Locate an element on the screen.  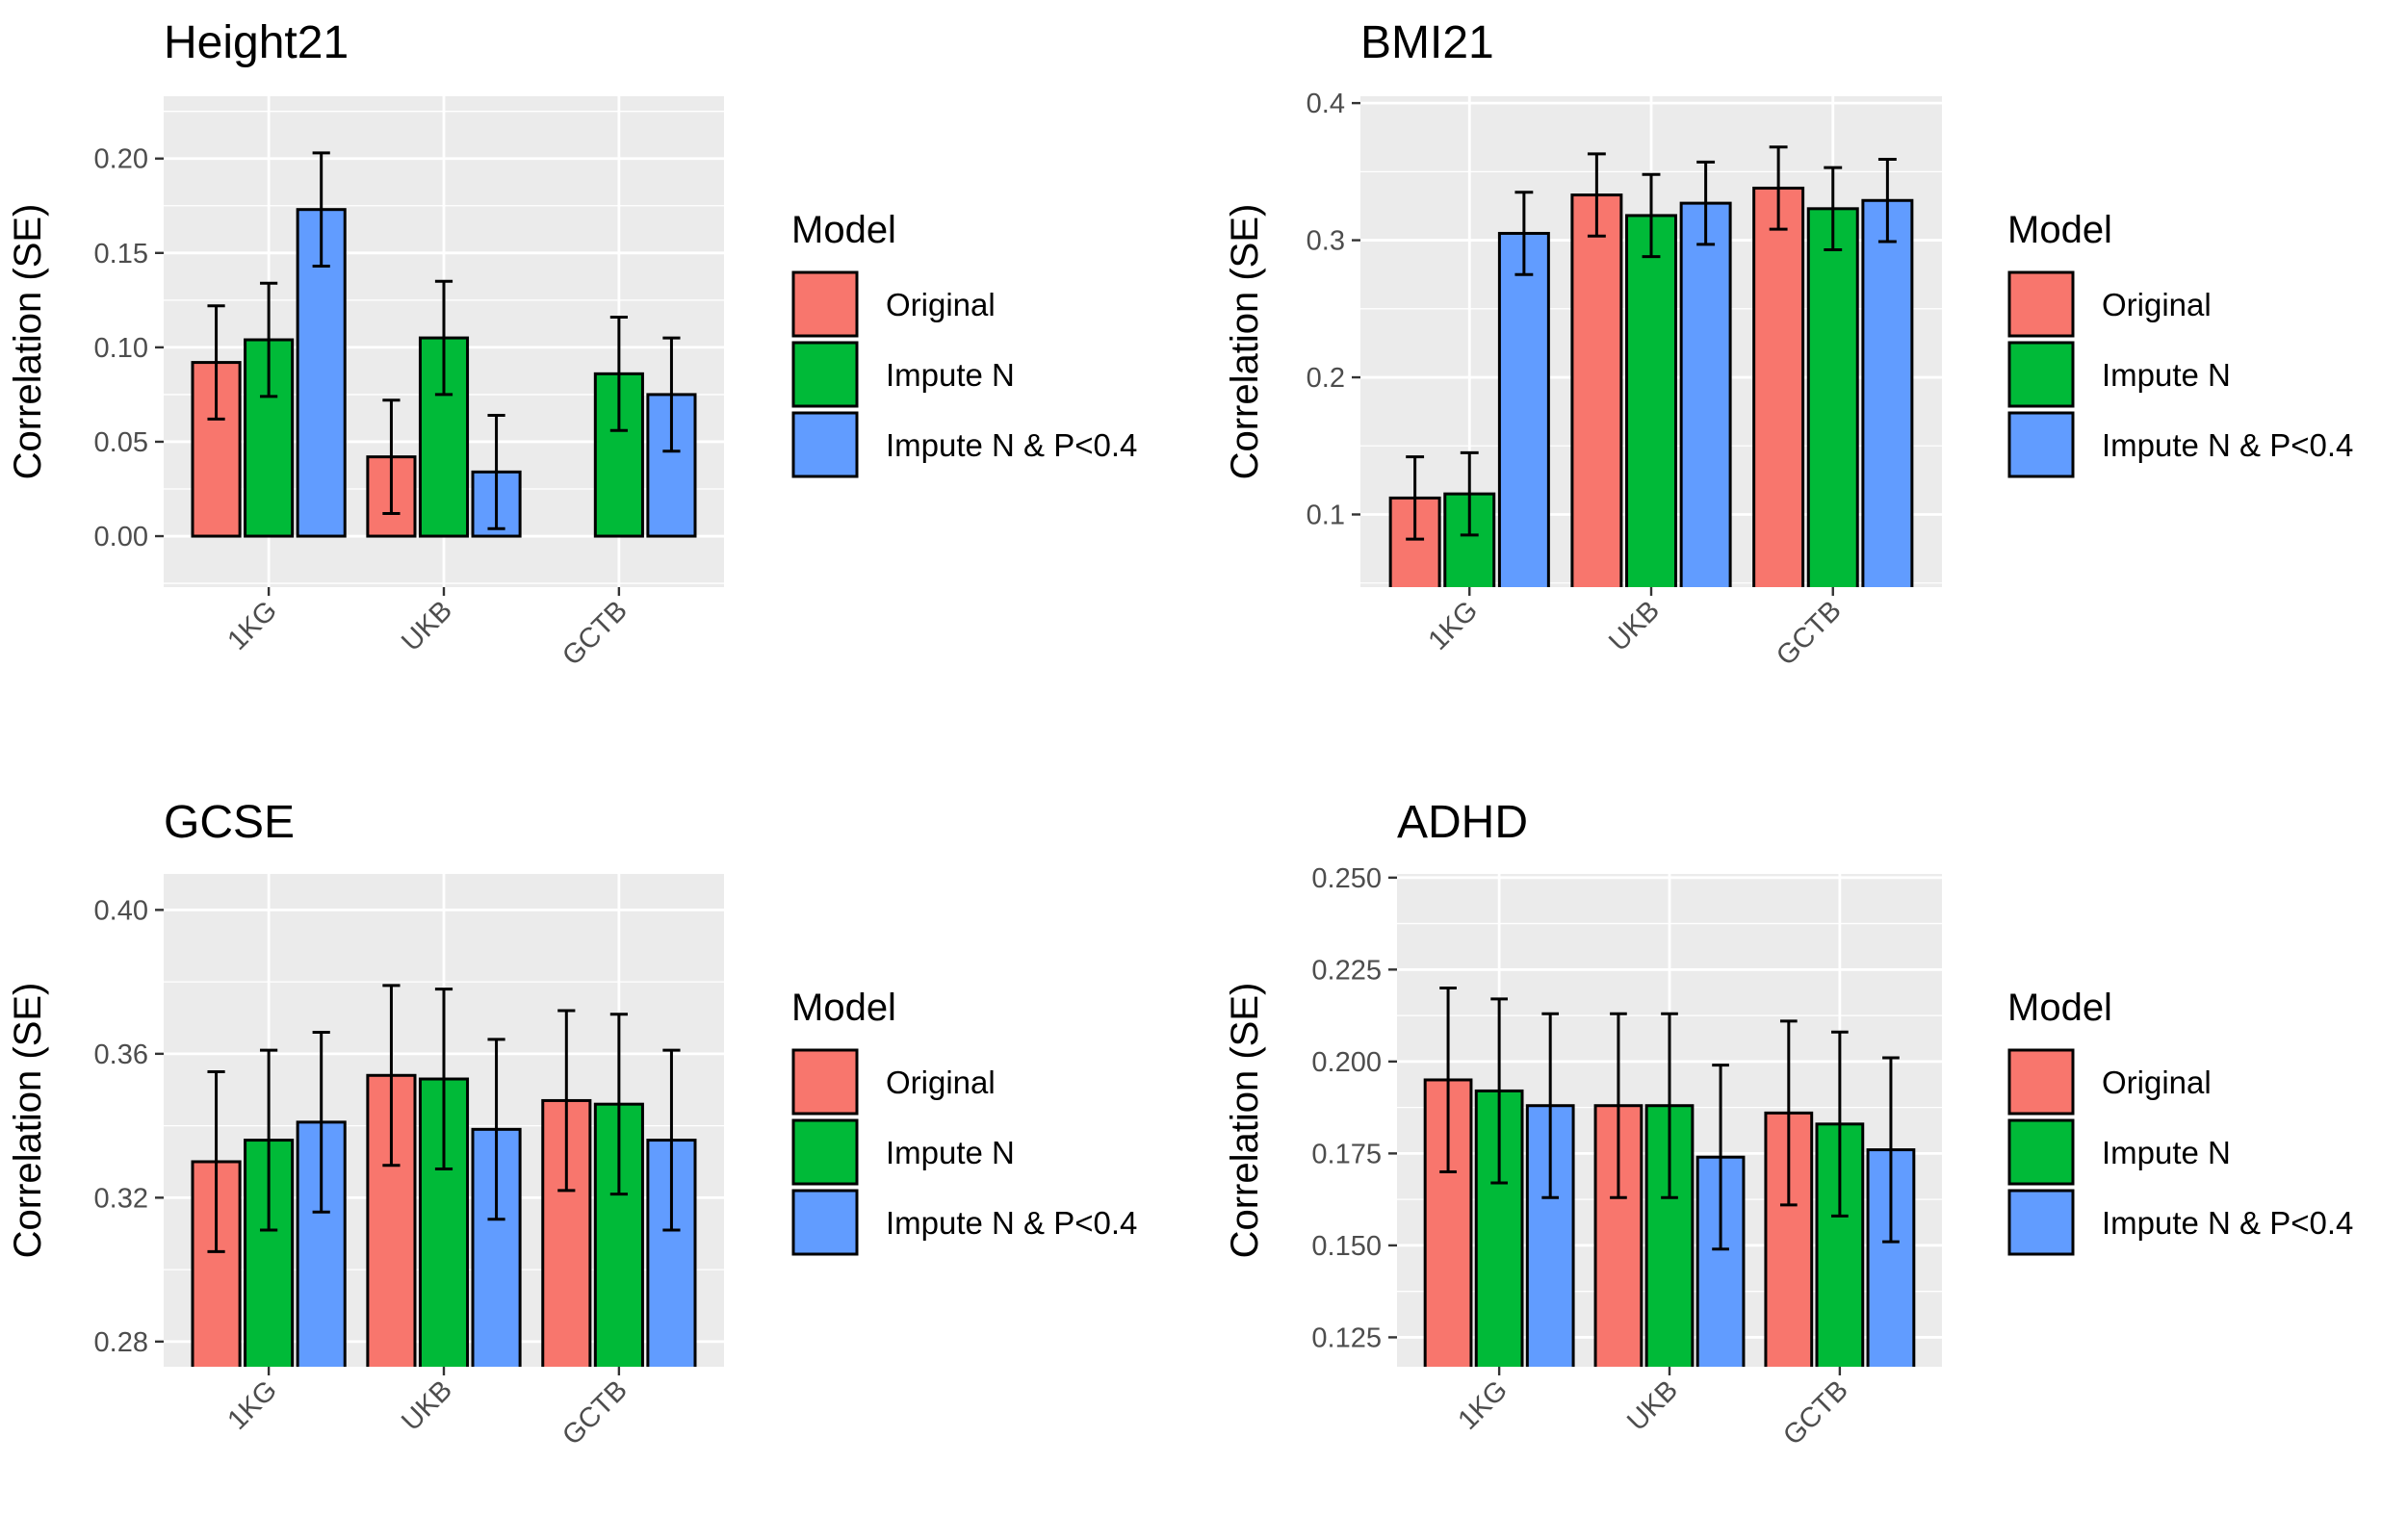
y-tick-label: 0.1 is located at coordinates (1326, 515).